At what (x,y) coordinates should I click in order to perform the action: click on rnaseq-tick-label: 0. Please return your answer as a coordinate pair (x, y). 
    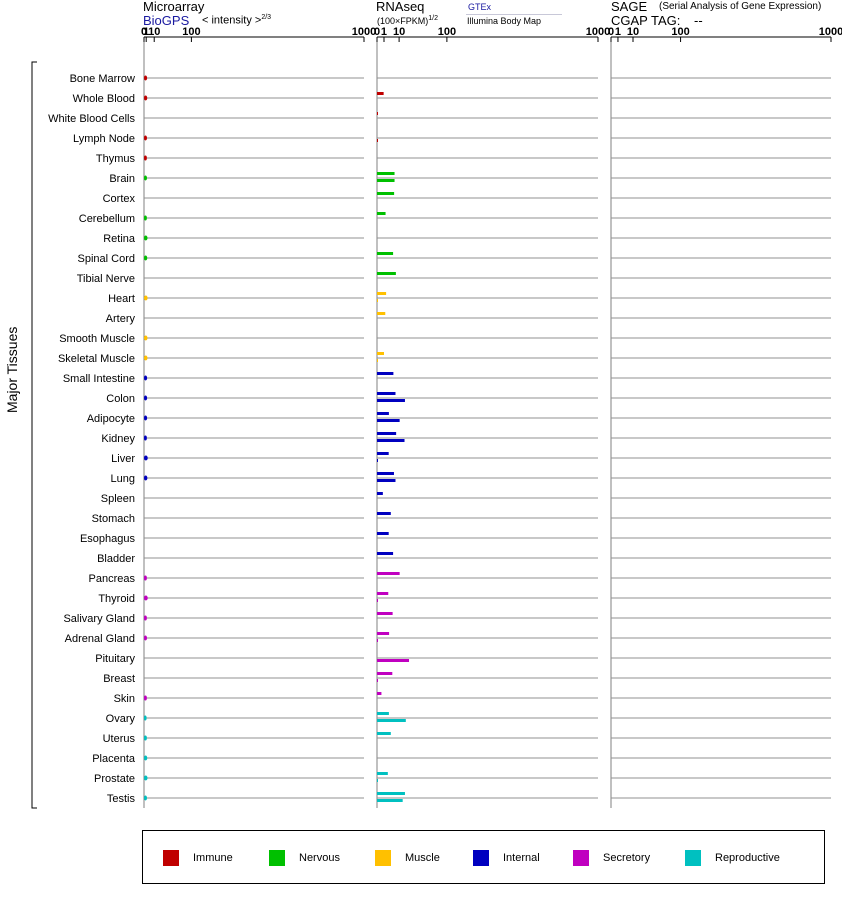
    Looking at the image, I should click on (377, 32).